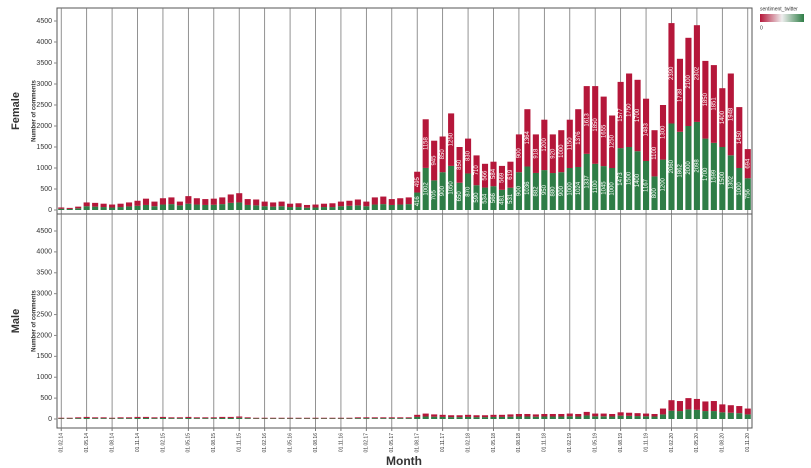 This screenshot has height=468, width=811. I want to click on data-label: 1100, so click(655, 153).